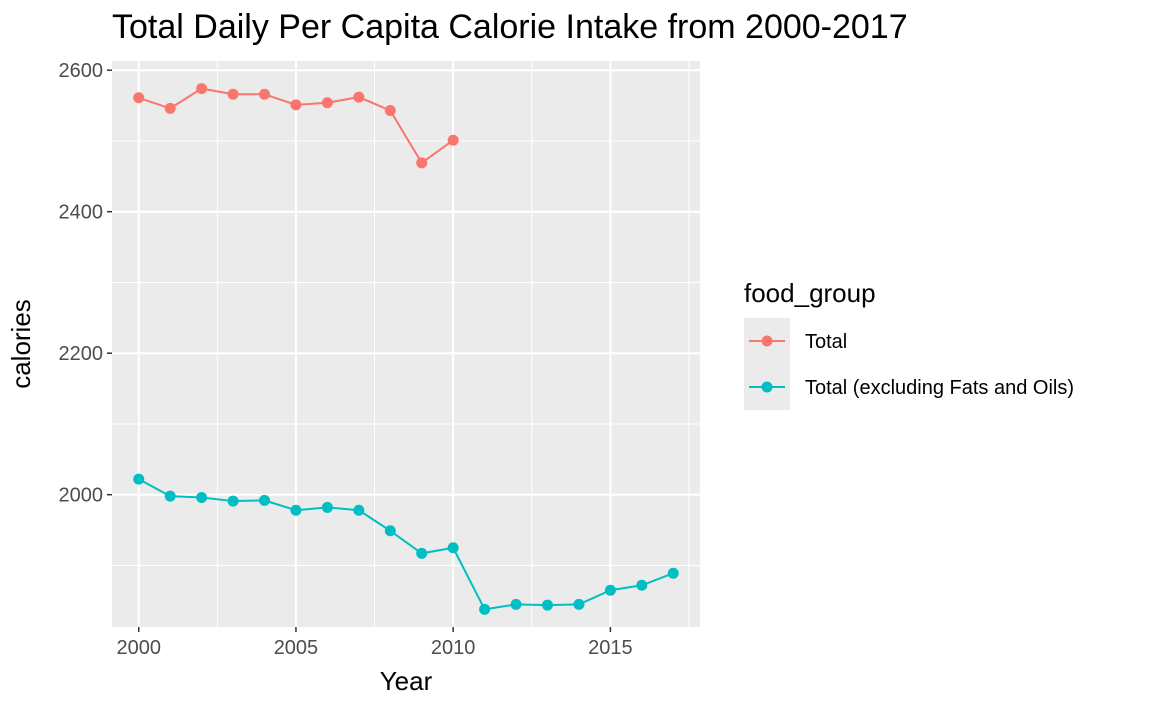 The height and width of the screenshot is (711, 1152). Describe the element at coordinates (406, 681) in the screenshot. I see `x-axis-title: Year` at that location.